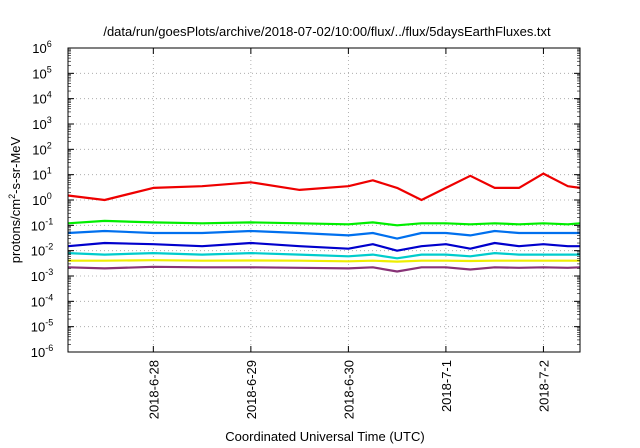 The image size is (640, 448). I want to click on y-tick-label: 10⁴, so click(41, 98).